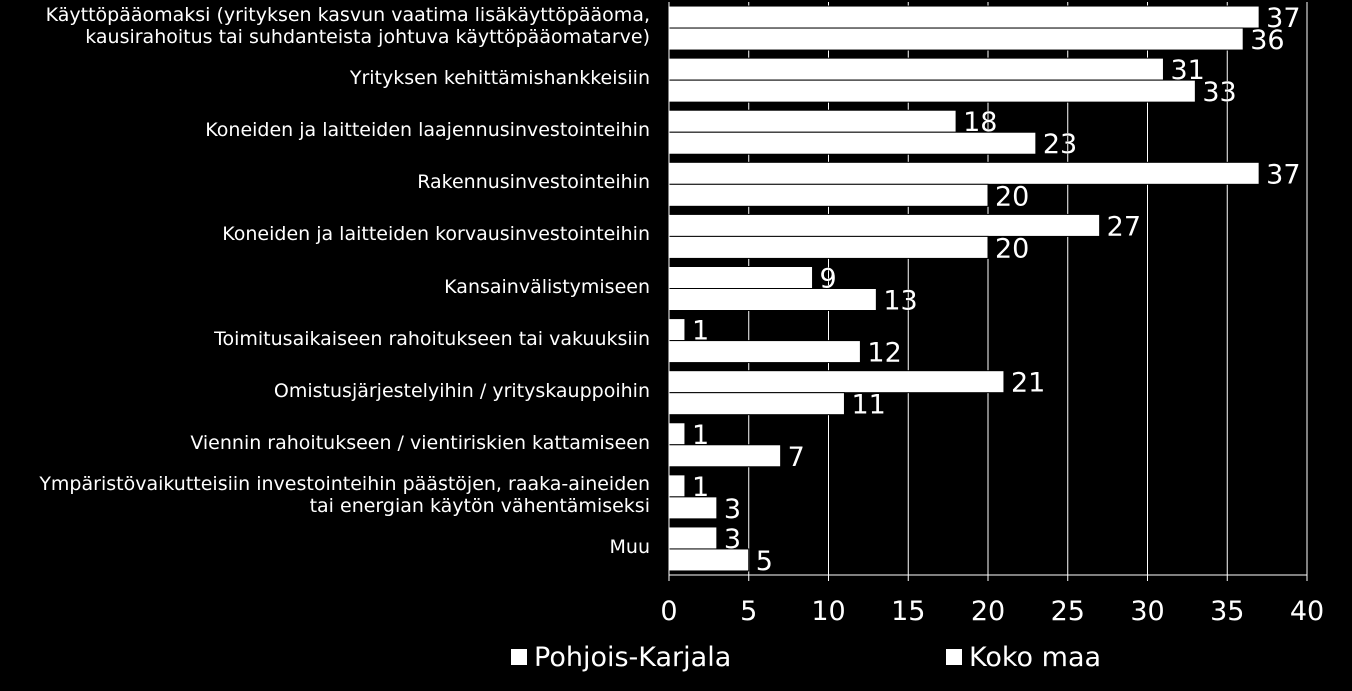 This screenshot has width=1352, height=691. Describe the element at coordinates (325, 182) in the screenshot. I see `category-label-3: Rakennusinvestointeihin` at that location.